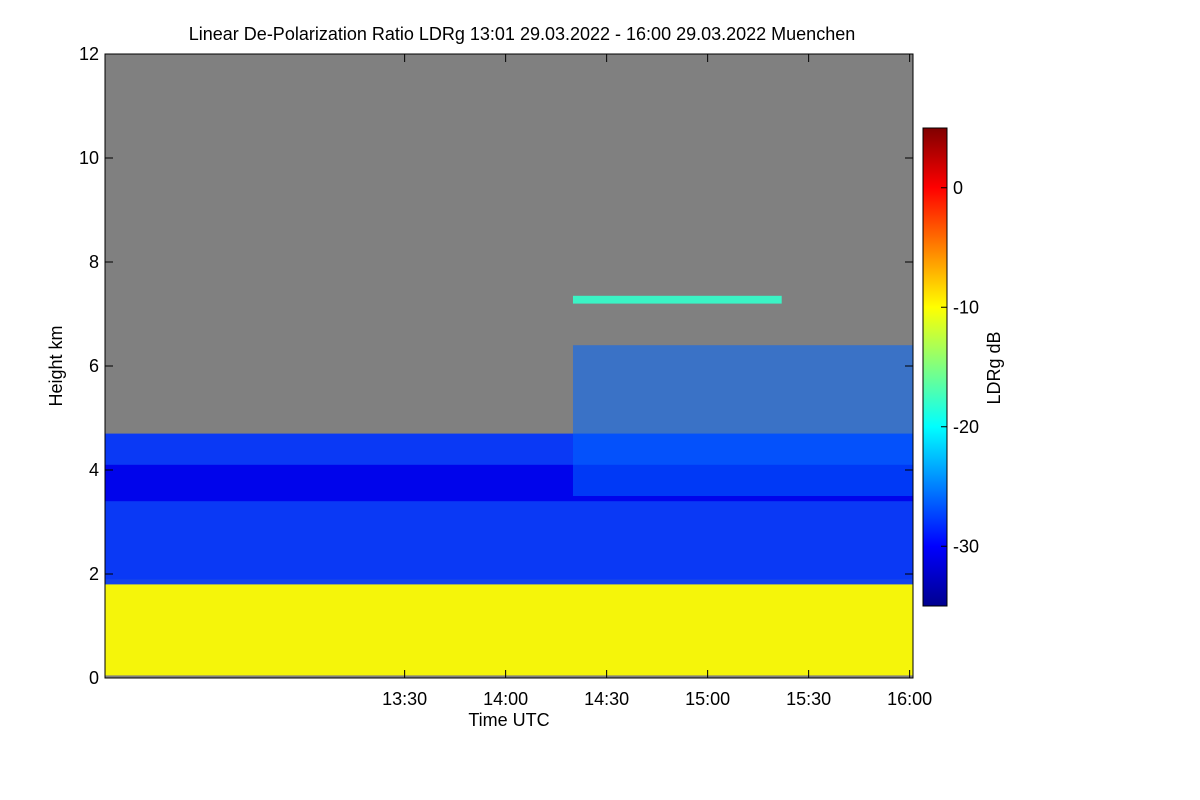  Describe the element at coordinates (994, 367) in the screenshot. I see `colorbar-label: LDRg dB` at that location.